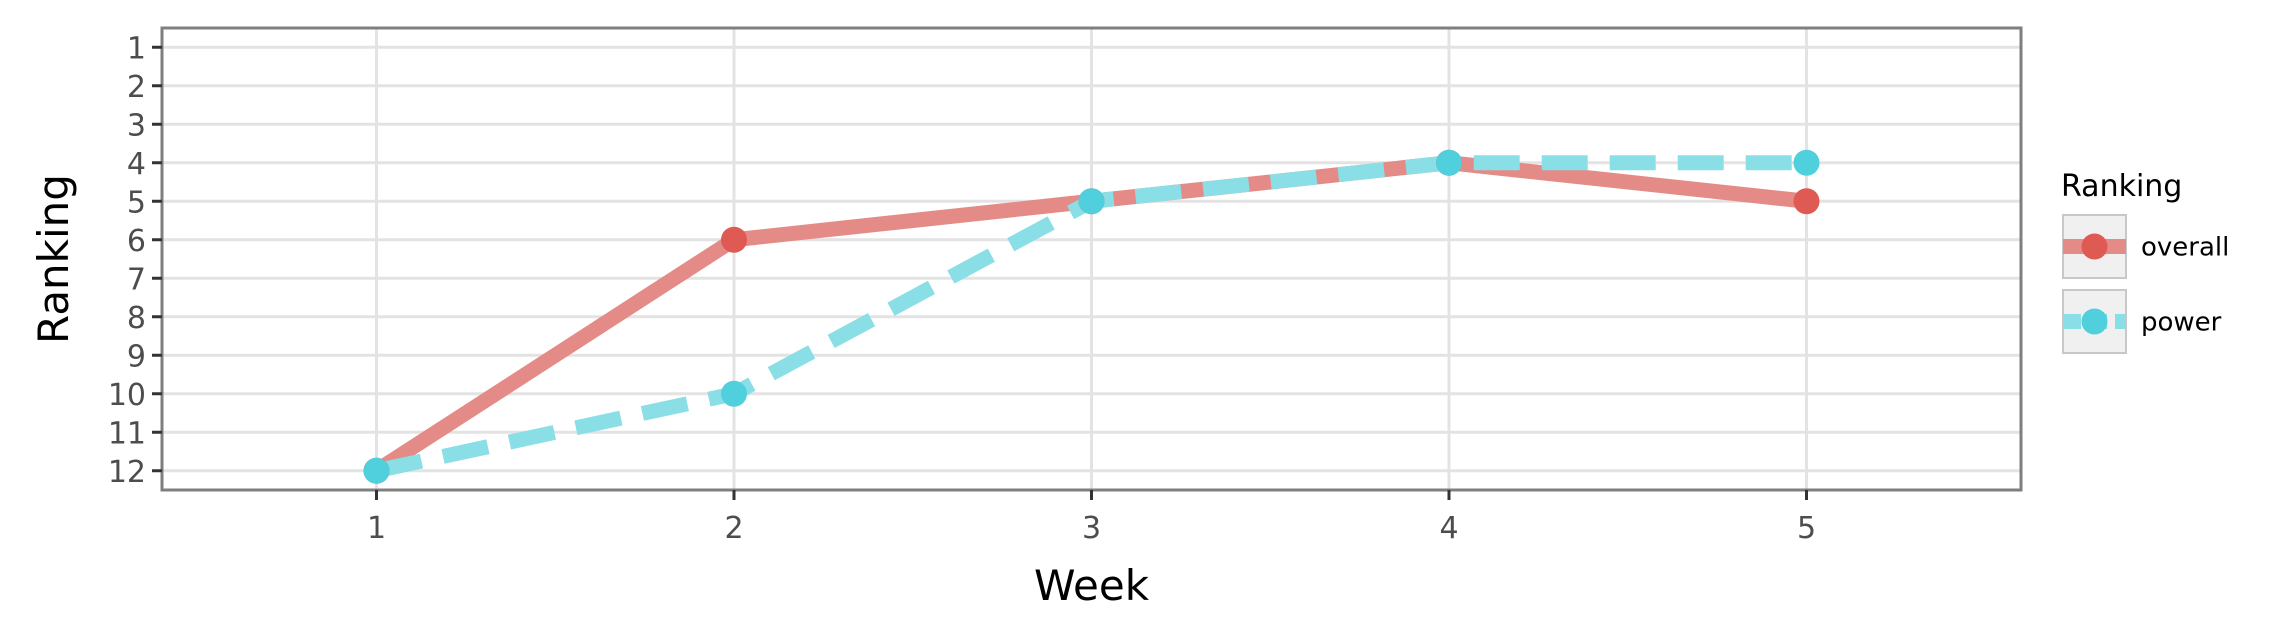 The image size is (2276, 641). Describe the element at coordinates (53, 259) in the screenshot. I see `y-axis-title: Ranking` at that location.